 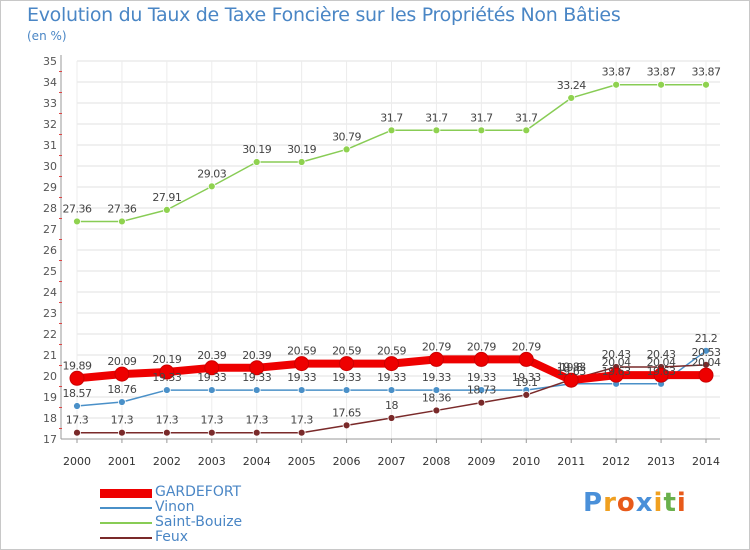 I want to click on point-saint-bouize-2012, so click(x=616, y=84).